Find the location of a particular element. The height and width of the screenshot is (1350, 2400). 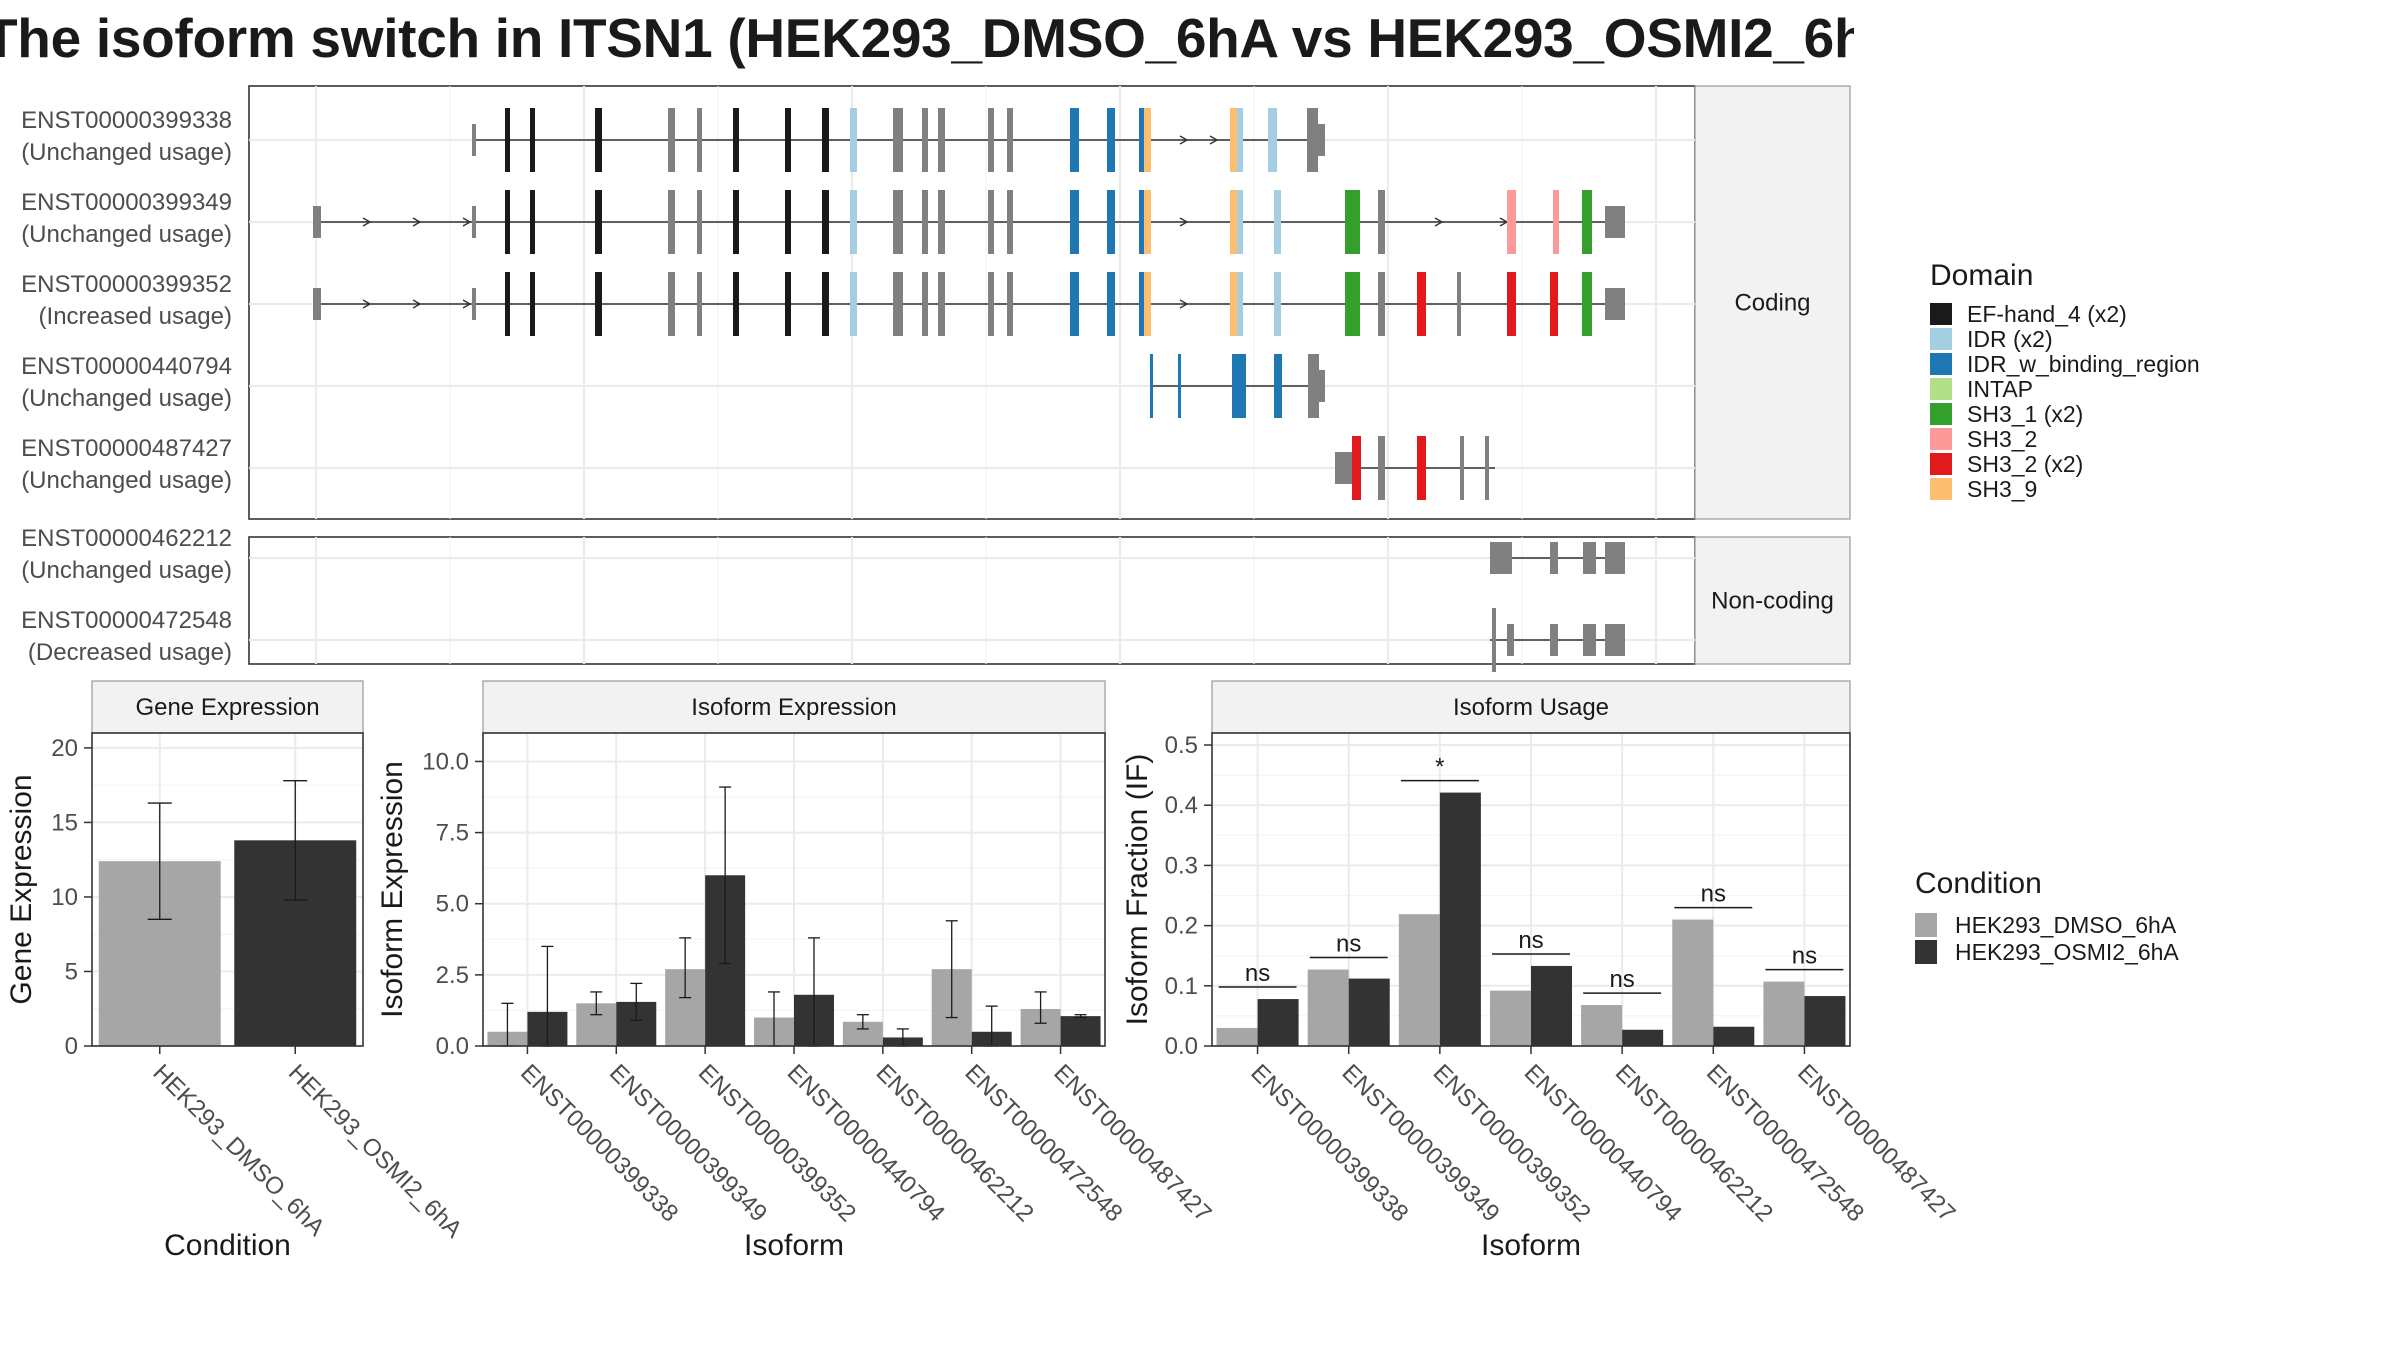

transcript-ENST00000487427 is located at coordinates (1415, 468).